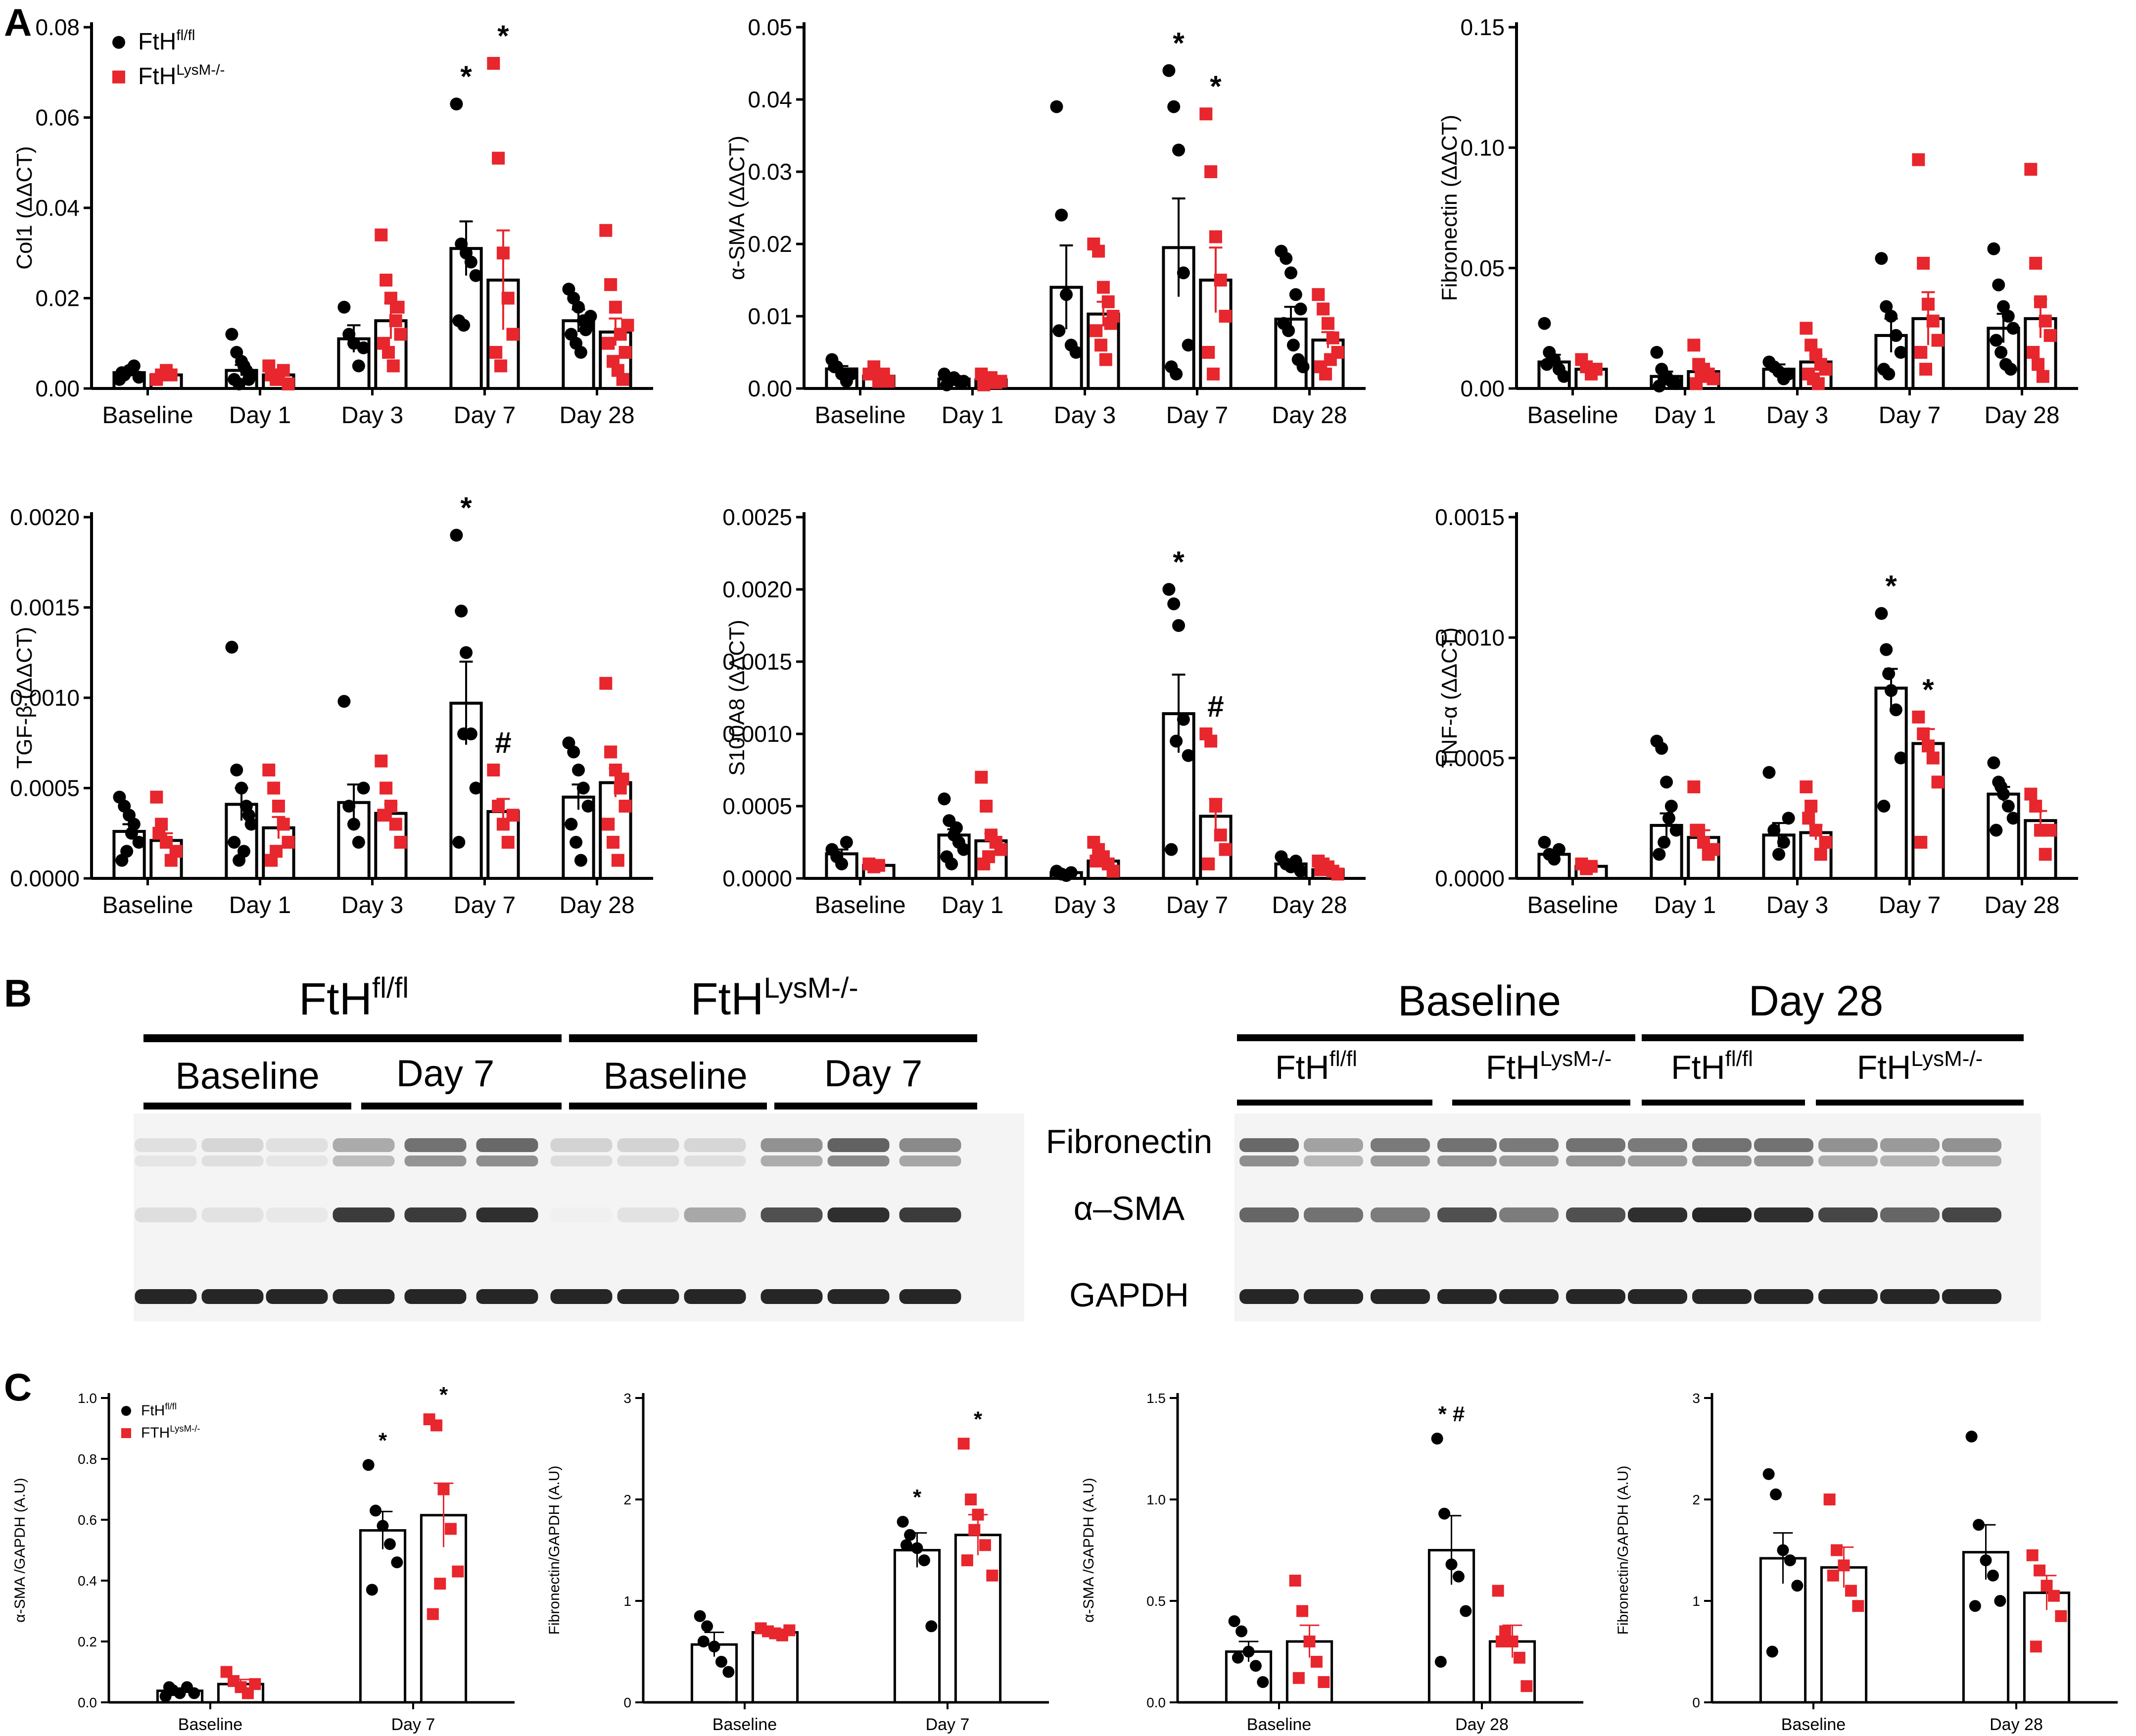 Image resolution: width=2136 pixels, height=1736 pixels. I want to click on blot-right-sub-3: FtHfl/fl, so click(1712, 1066).